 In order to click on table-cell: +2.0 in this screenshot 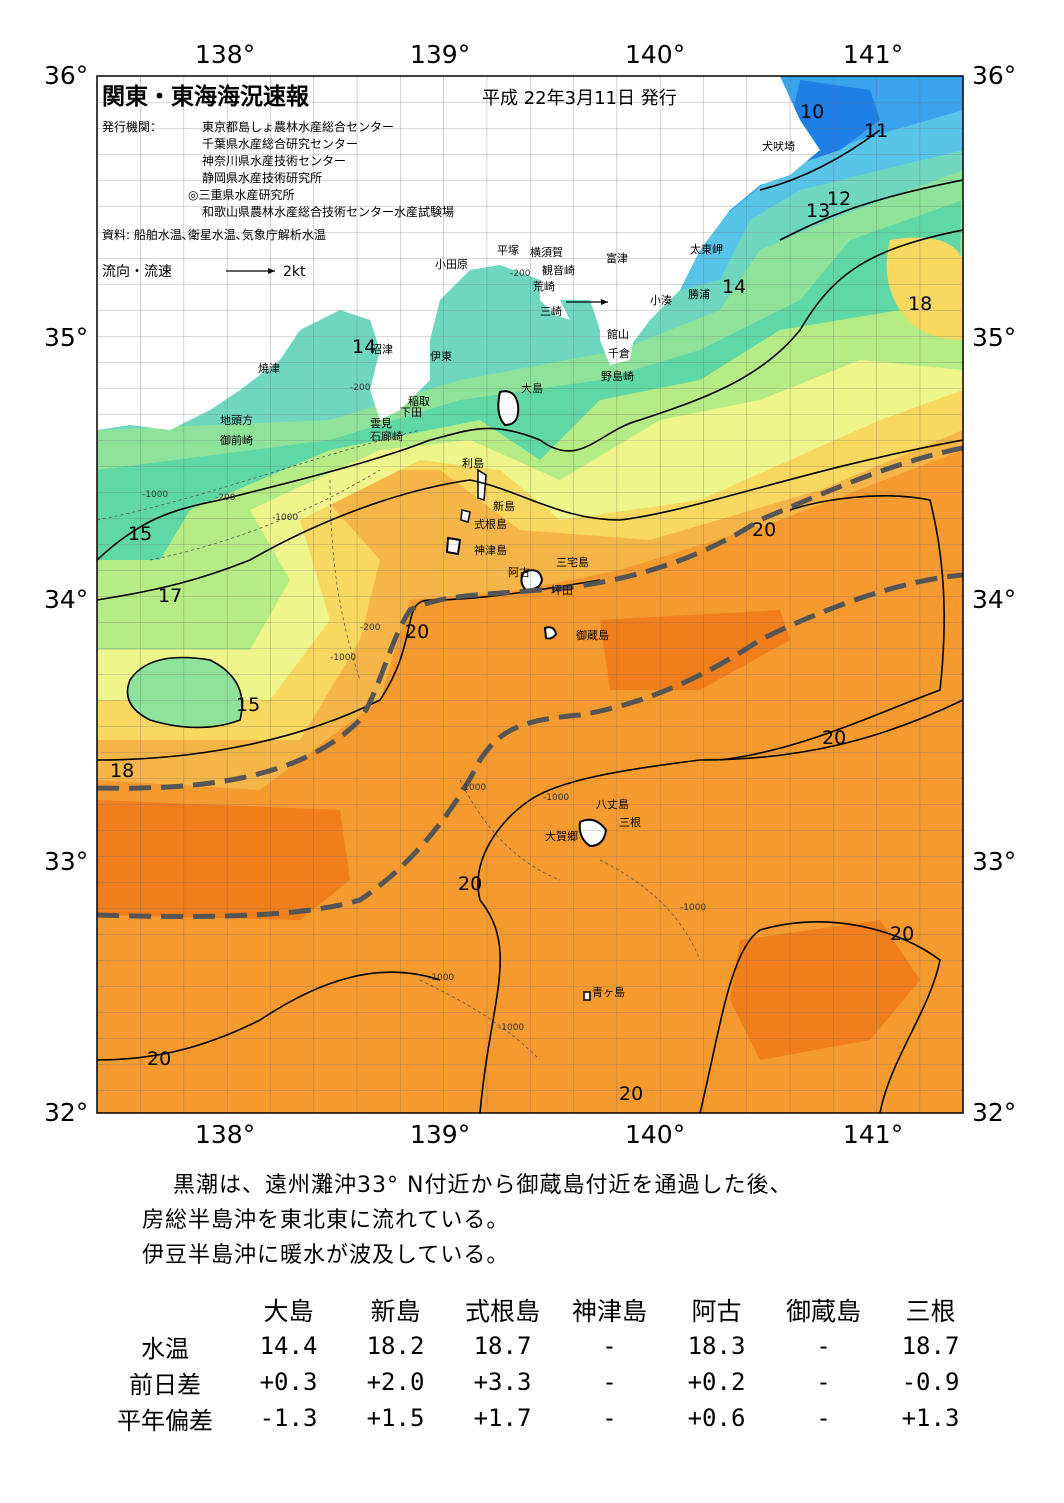, I will do `click(395, 1382)`.